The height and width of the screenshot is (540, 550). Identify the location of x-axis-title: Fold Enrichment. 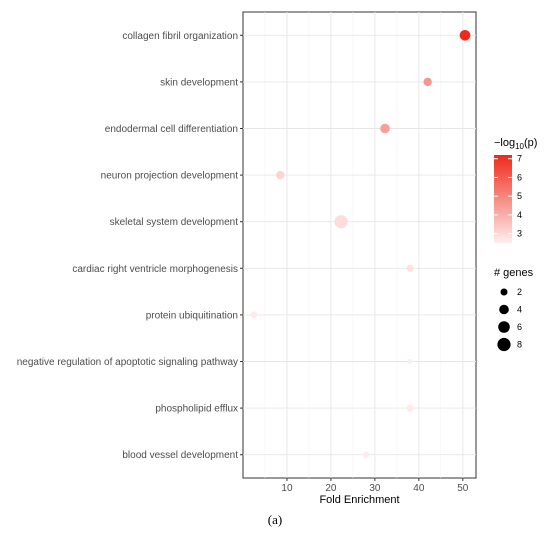
(359, 500).